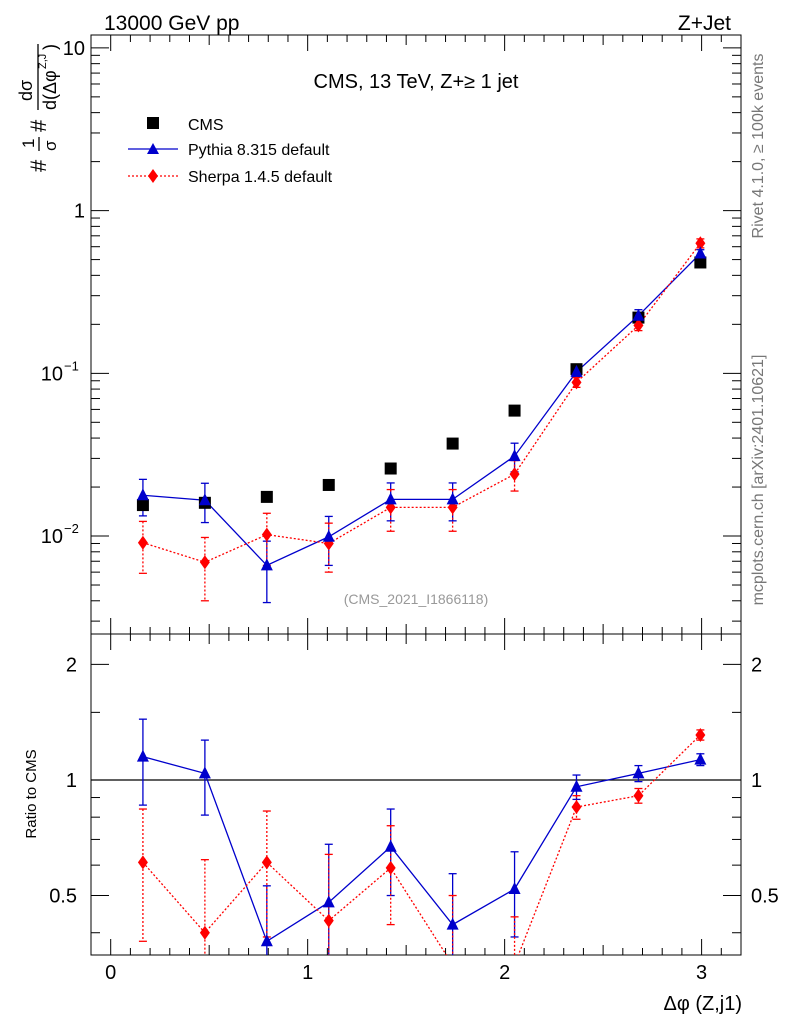 The image size is (786, 1024). I want to click on main-ytick-label: 1, so click(79, 212).